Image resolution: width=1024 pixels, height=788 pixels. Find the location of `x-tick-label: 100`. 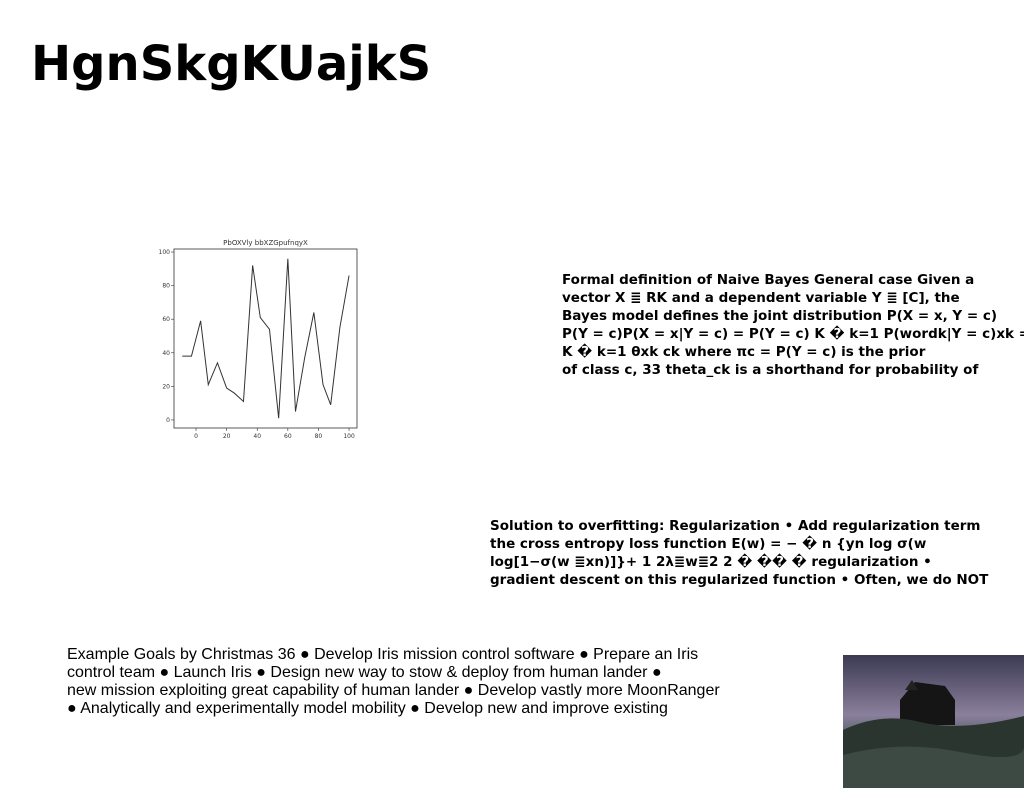

x-tick-label: 100 is located at coordinates (349, 436).